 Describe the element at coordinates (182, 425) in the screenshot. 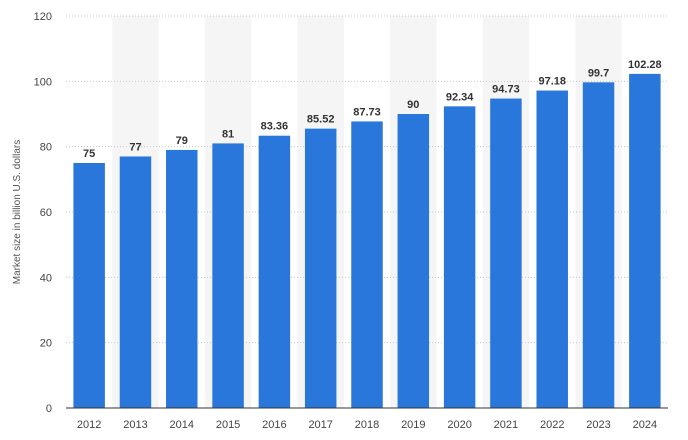

I see `x-tick-label: 2014` at that location.